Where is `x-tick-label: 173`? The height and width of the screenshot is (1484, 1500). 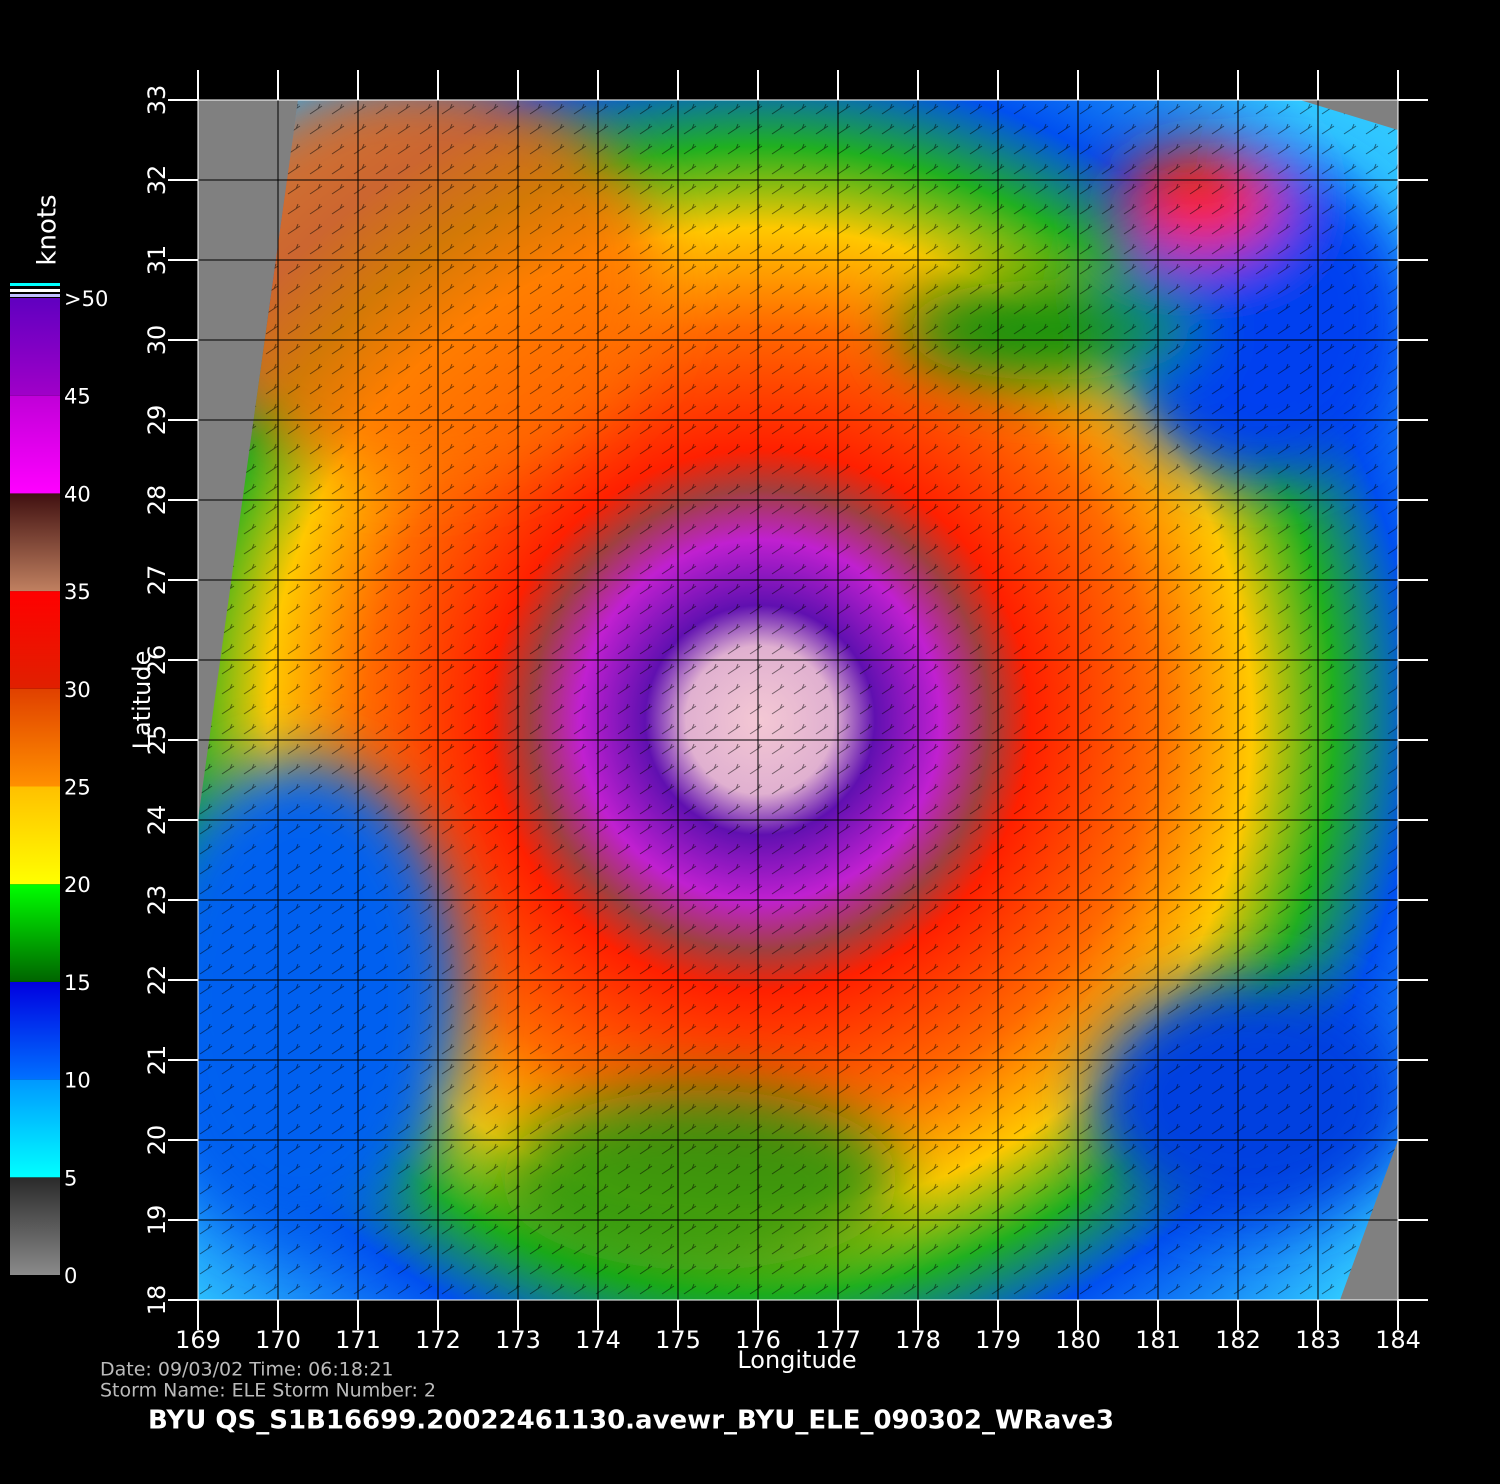 x-tick-label: 173 is located at coordinates (518, 1340).